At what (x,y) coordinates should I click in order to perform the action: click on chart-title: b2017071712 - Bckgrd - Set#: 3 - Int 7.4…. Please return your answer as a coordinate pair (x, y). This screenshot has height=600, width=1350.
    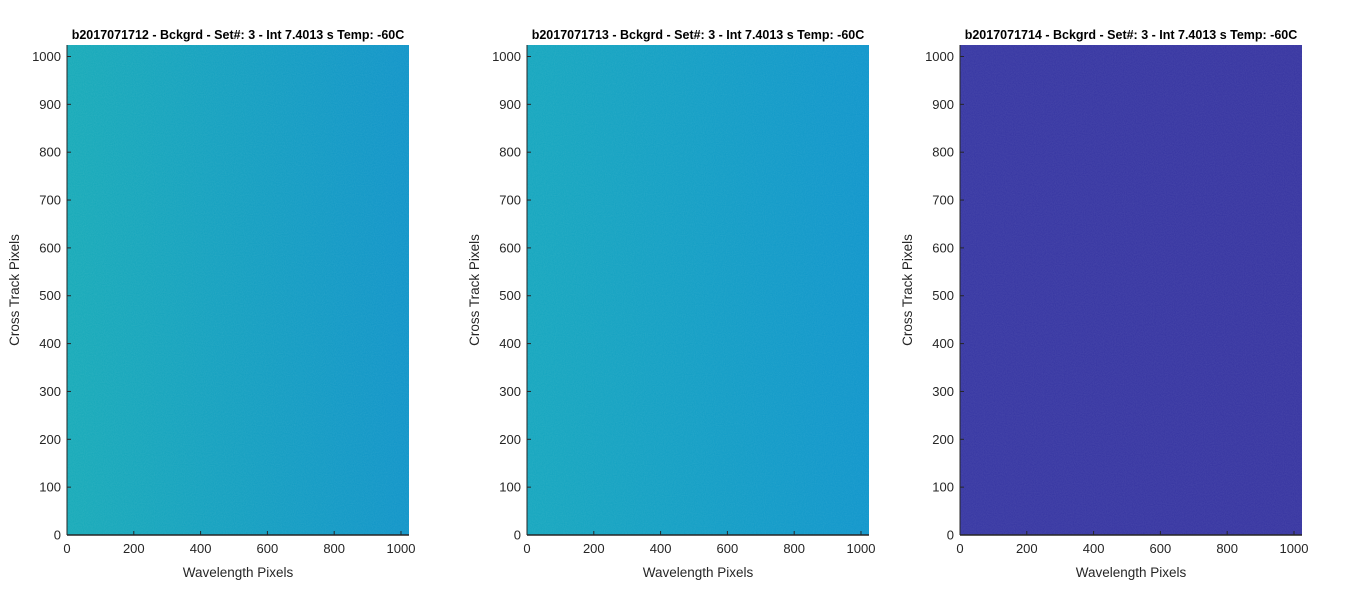
    Looking at the image, I should click on (238, 35).